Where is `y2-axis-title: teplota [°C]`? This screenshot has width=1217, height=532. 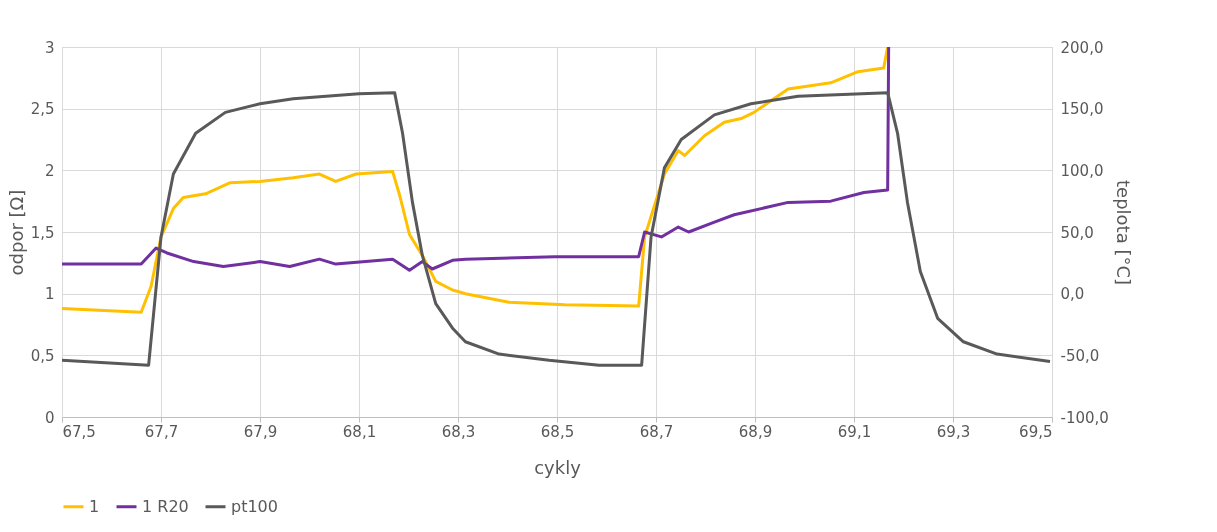 y2-axis-title: teplota [°C] is located at coordinates (1123, 232).